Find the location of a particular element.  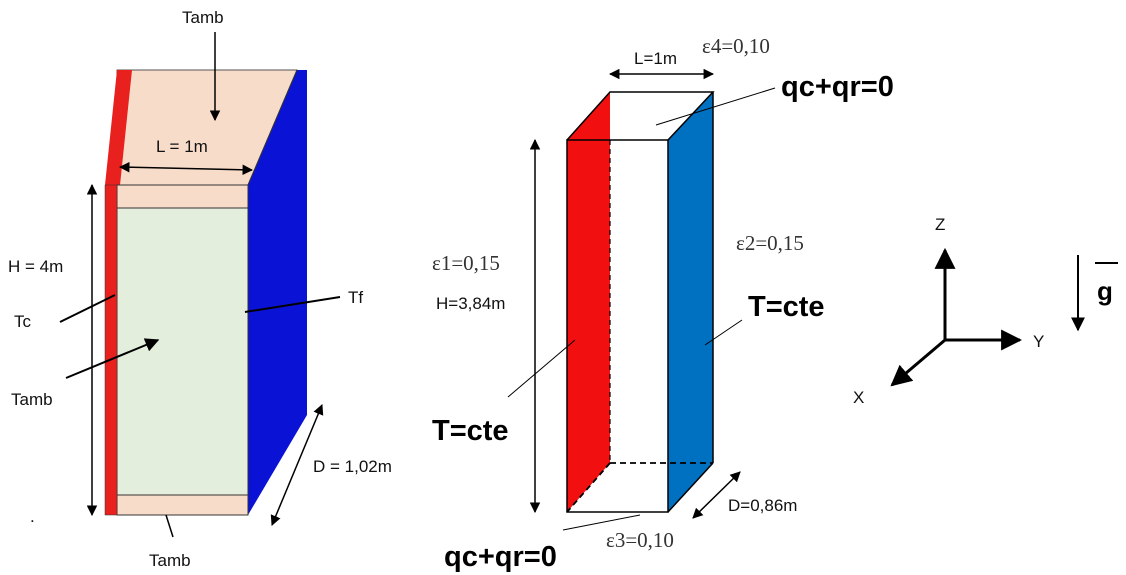

left-box-cold-wall is located at coordinates (277, 292).